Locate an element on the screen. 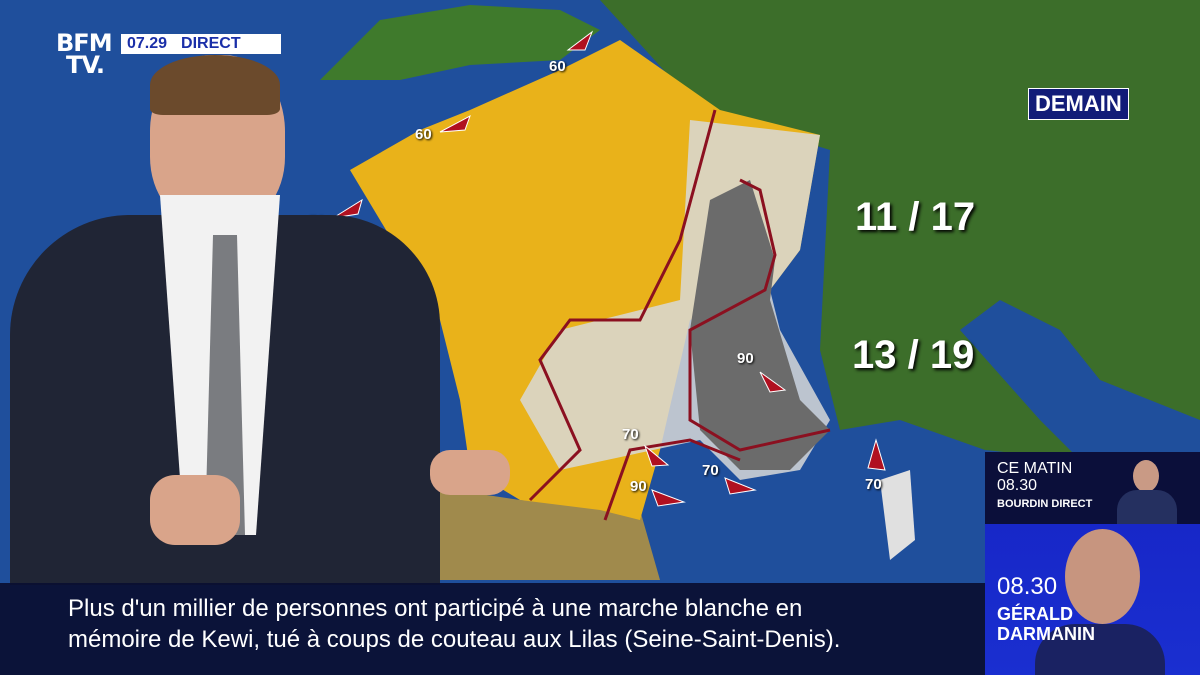 The image size is (1200, 675). rain-area is located at coordinates (760, 325).